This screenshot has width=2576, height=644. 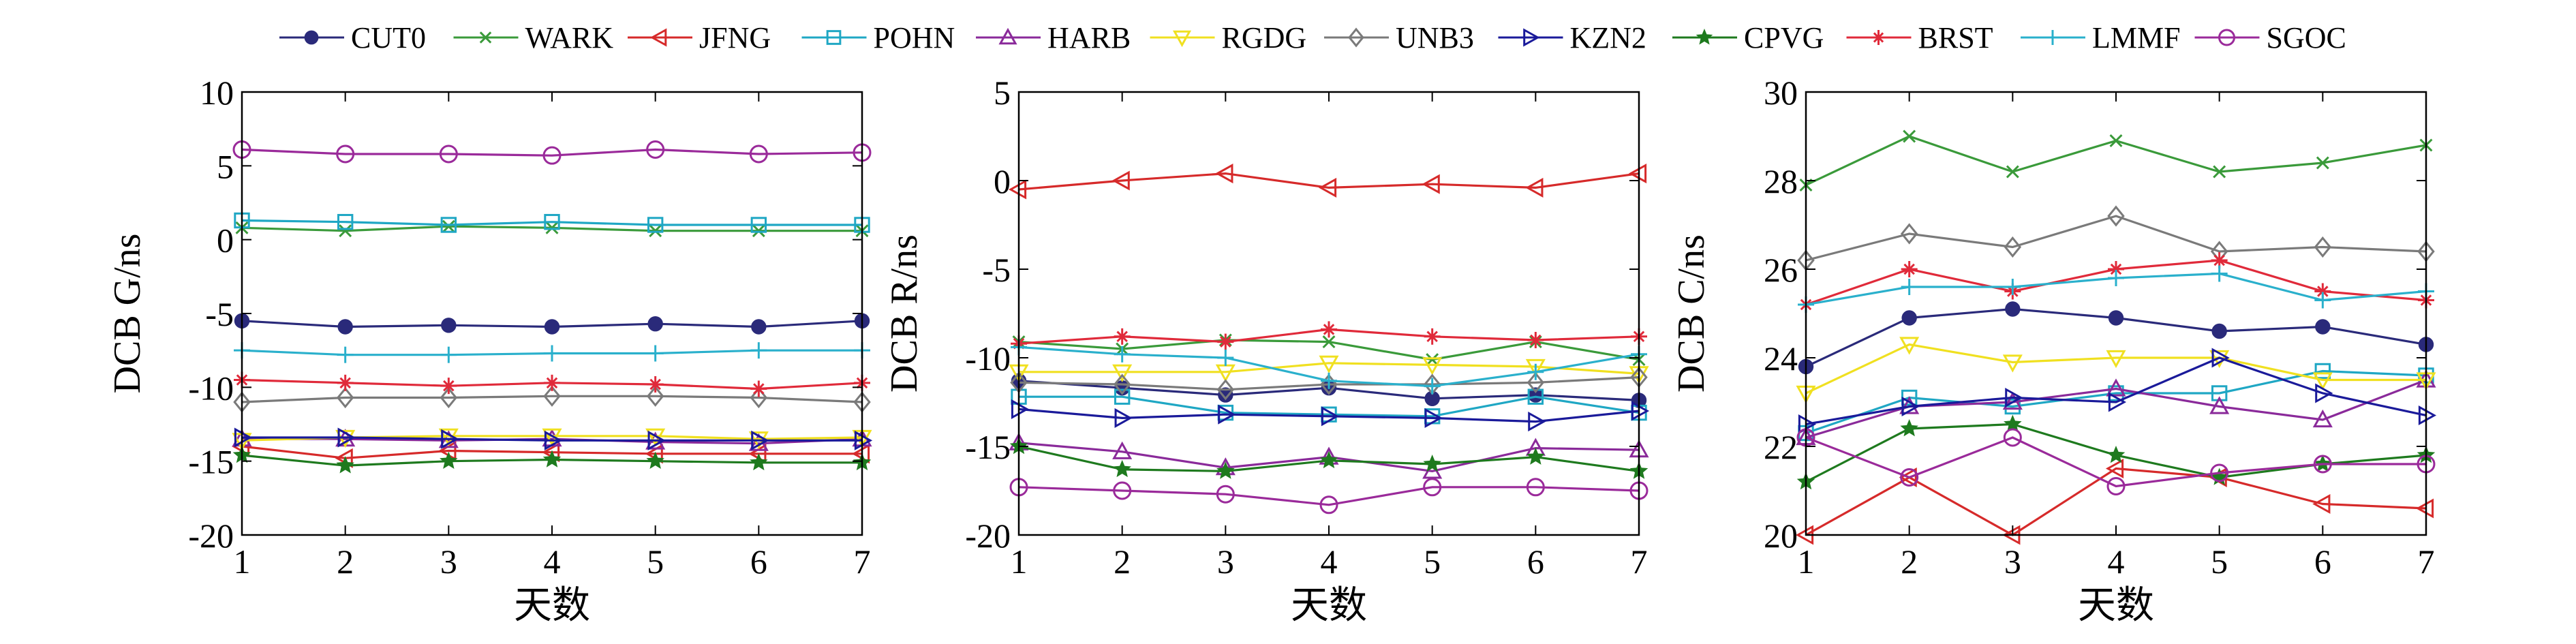 What do you see at coordinates (1781, 181) in the screenshot?
I see `y-tick-label: 28` at bounding box center [1781, 181].